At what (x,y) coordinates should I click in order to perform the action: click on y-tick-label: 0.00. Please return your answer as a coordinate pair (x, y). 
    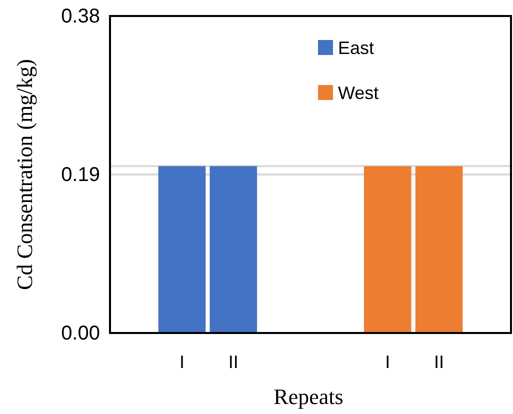
    Looking at the image, I should click on (80, 333).